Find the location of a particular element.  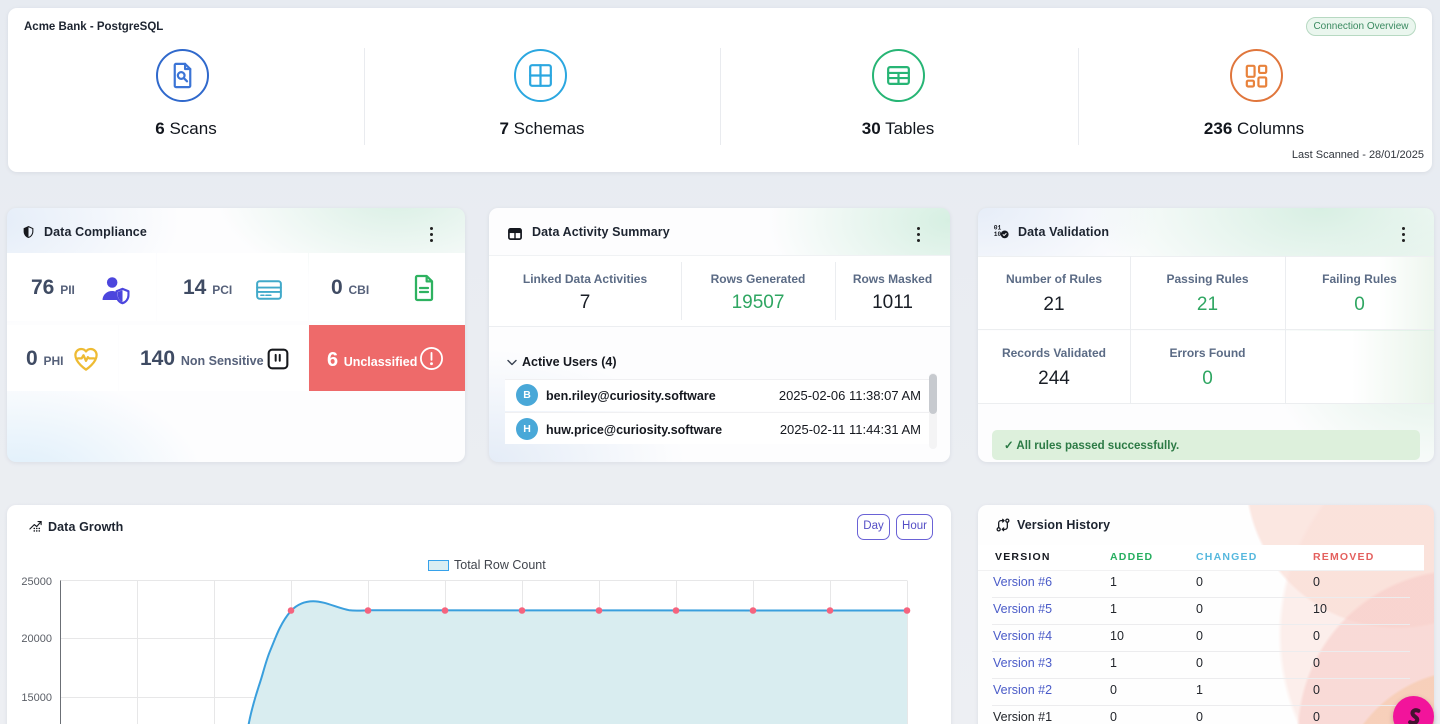

svg-text: 10 is located at coordinates (998, 234).